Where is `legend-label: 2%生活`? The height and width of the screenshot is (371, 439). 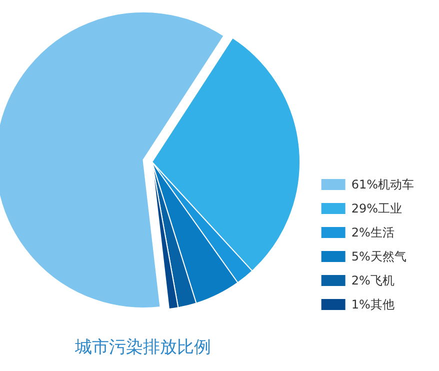
legend-label: 2%生活 is located at coordinates (372, 233).